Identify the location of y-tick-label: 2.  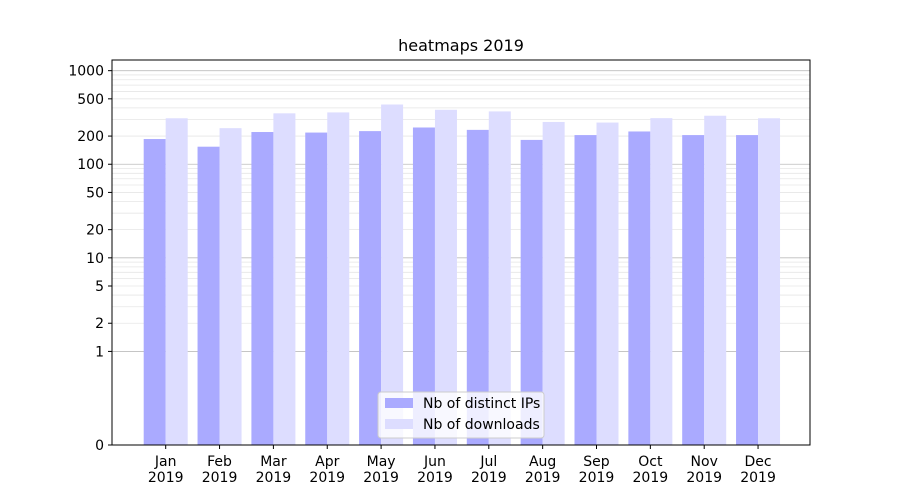
(99, 324).